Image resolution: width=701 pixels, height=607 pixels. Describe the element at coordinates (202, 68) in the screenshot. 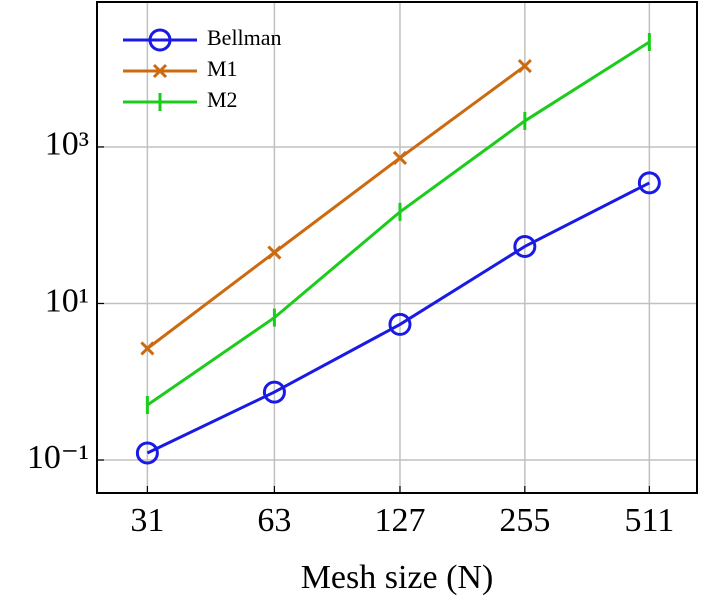

I see `legend: Bellman M1 M2` at that location.